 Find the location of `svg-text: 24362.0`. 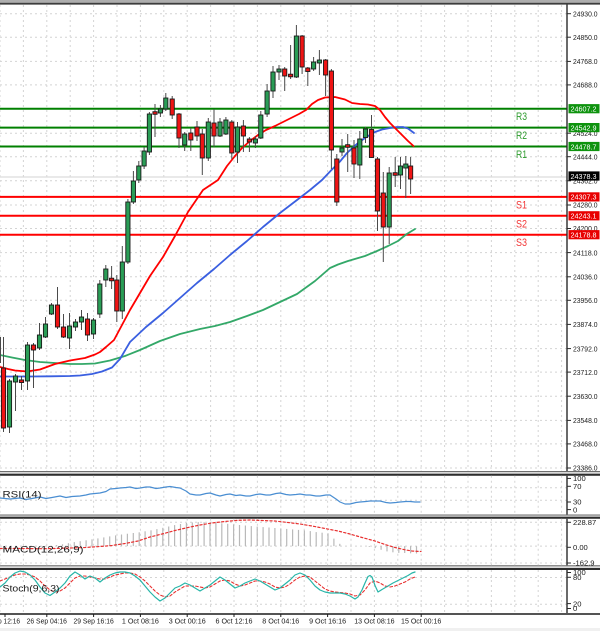

svg-text: 24362.0 is located at coordinates (585, 181).